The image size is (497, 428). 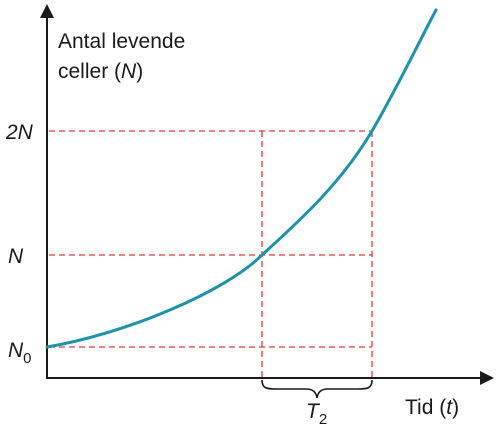 What do you see at coordinates (100, 71) in the screenshot?
I see `y-axis-label-line2: celler (N)` at bounding box center [100, 71].